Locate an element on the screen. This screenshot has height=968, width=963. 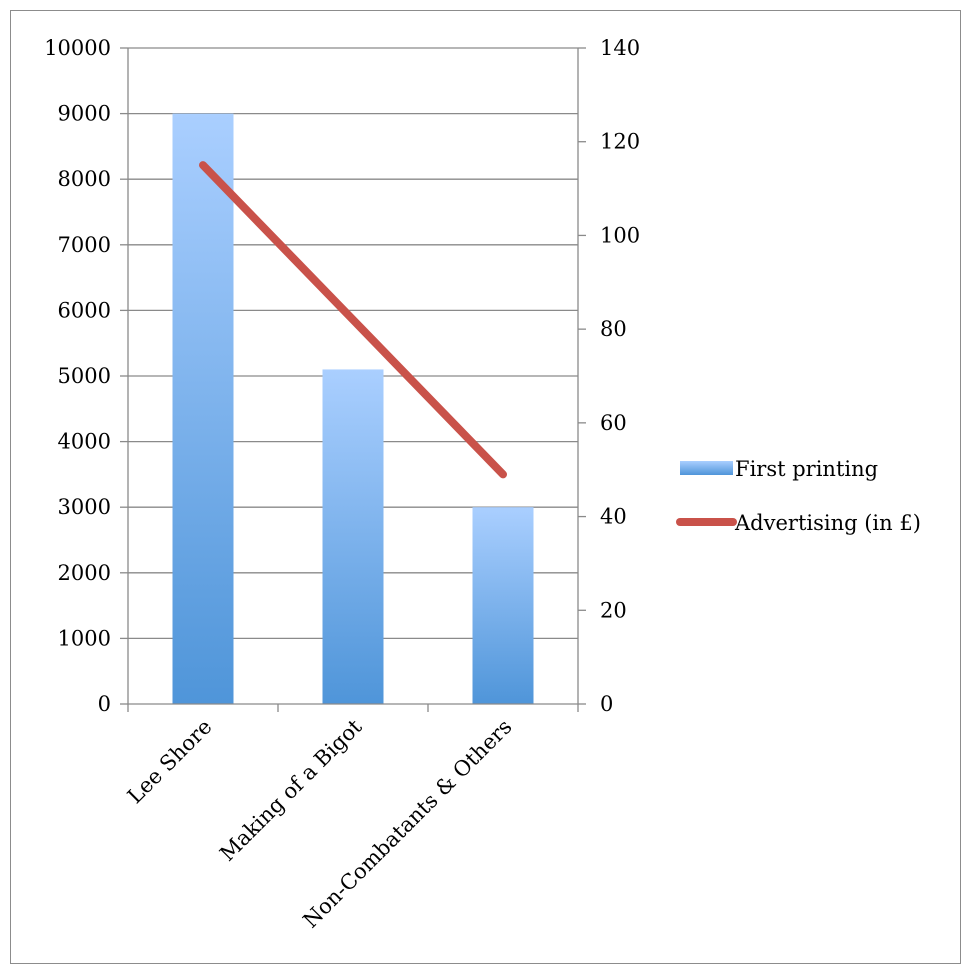
legend-label-first-printing: First printing is located at coordinates (806, 469).